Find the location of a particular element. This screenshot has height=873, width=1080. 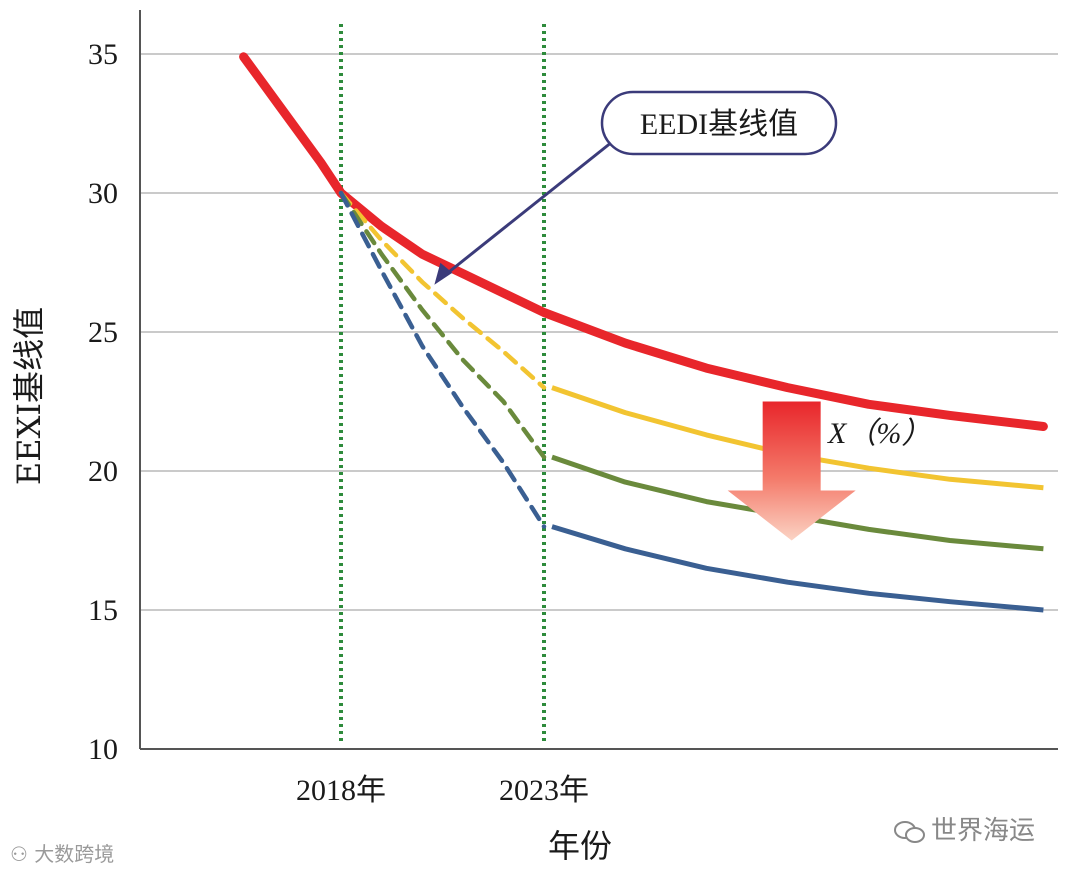

y-axis-title: EEXI基线值 is located at coordinates (29, 396).